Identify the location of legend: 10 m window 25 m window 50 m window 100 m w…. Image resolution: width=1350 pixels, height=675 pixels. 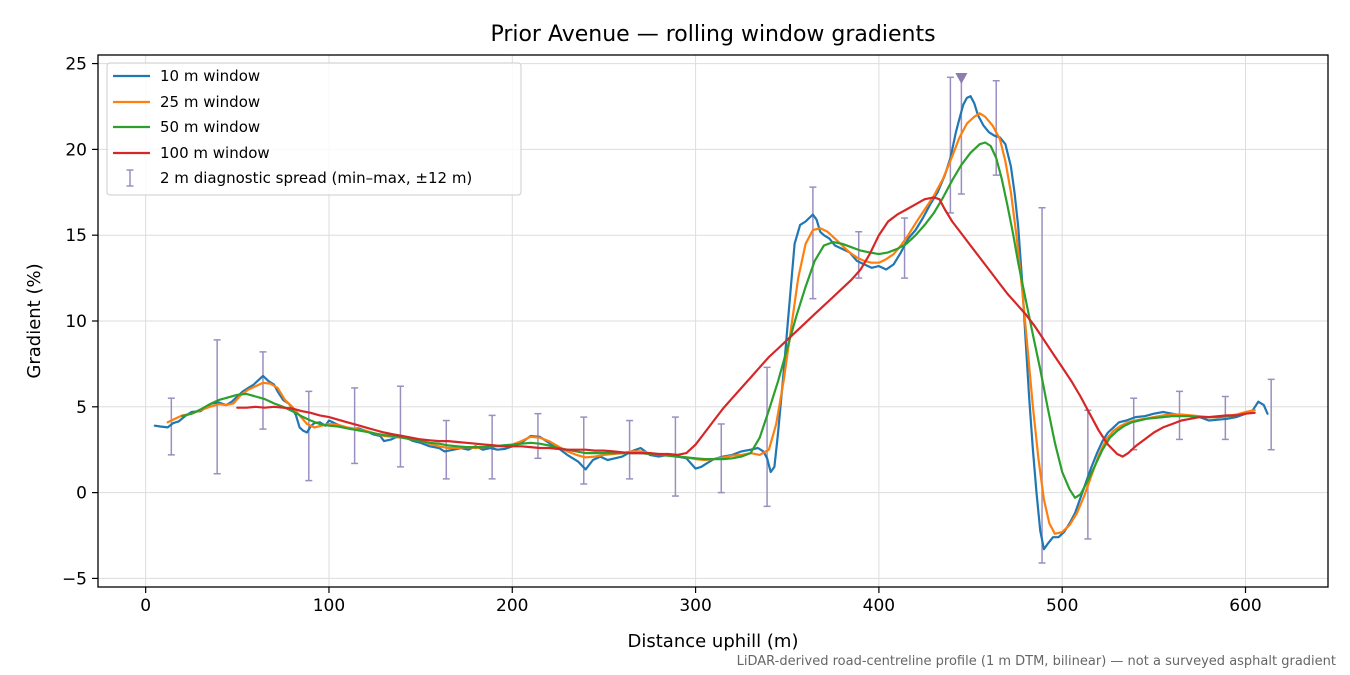
(314, 129).